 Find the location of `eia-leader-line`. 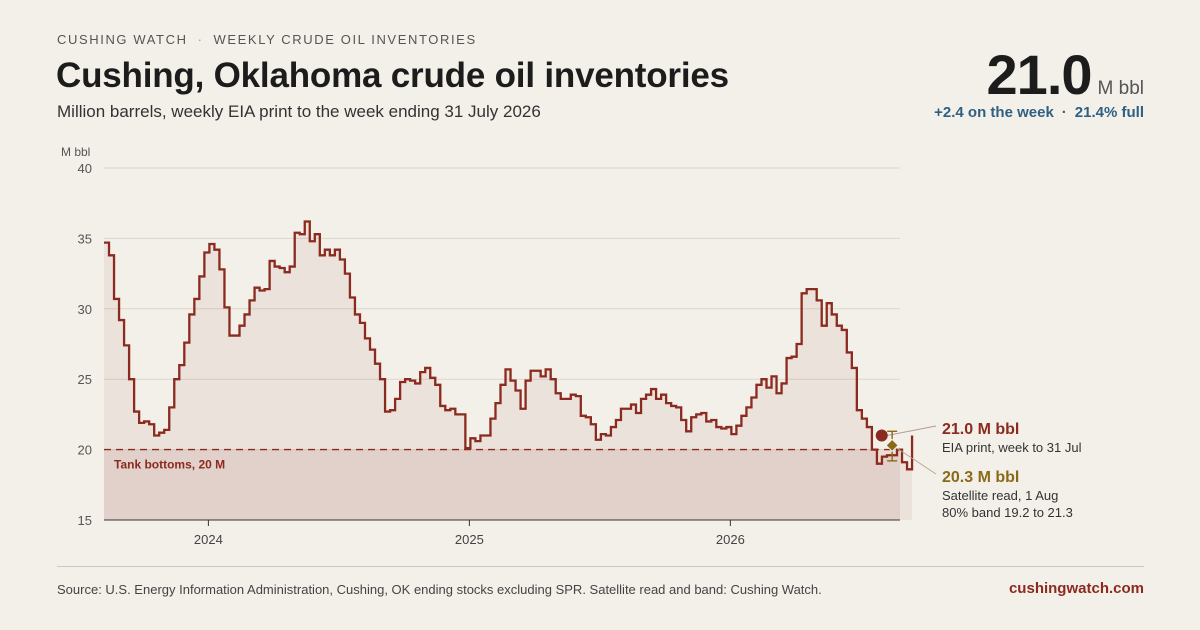

eia-leader-line is located at coordinates (911, 431).